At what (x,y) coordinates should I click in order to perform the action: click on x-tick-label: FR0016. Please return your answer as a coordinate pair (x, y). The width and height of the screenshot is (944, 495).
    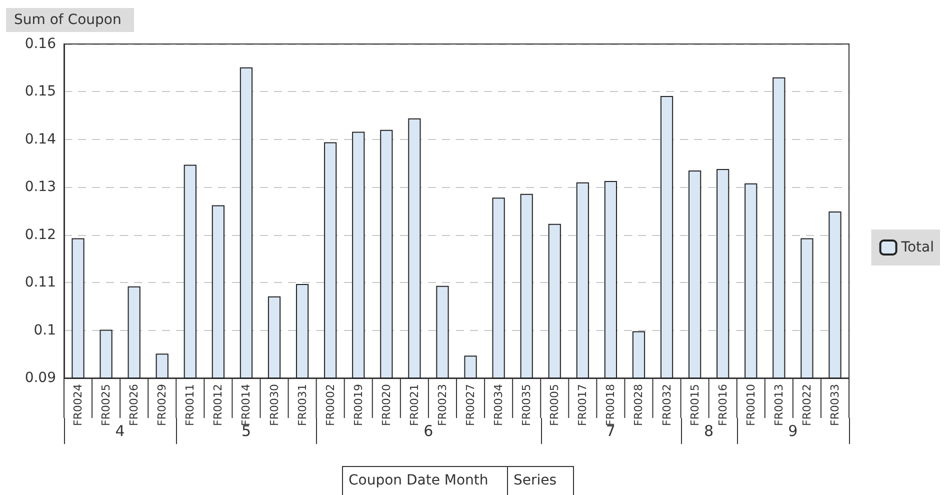
    Looking at the image, I should click on (723, 405).